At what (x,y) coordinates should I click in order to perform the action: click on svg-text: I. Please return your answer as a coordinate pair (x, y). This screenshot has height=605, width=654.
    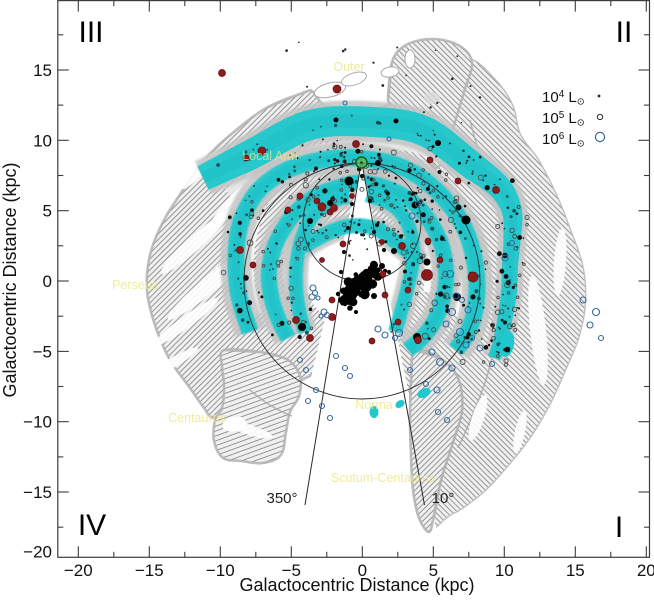
    Looking at the image, I should click on (619, 527).